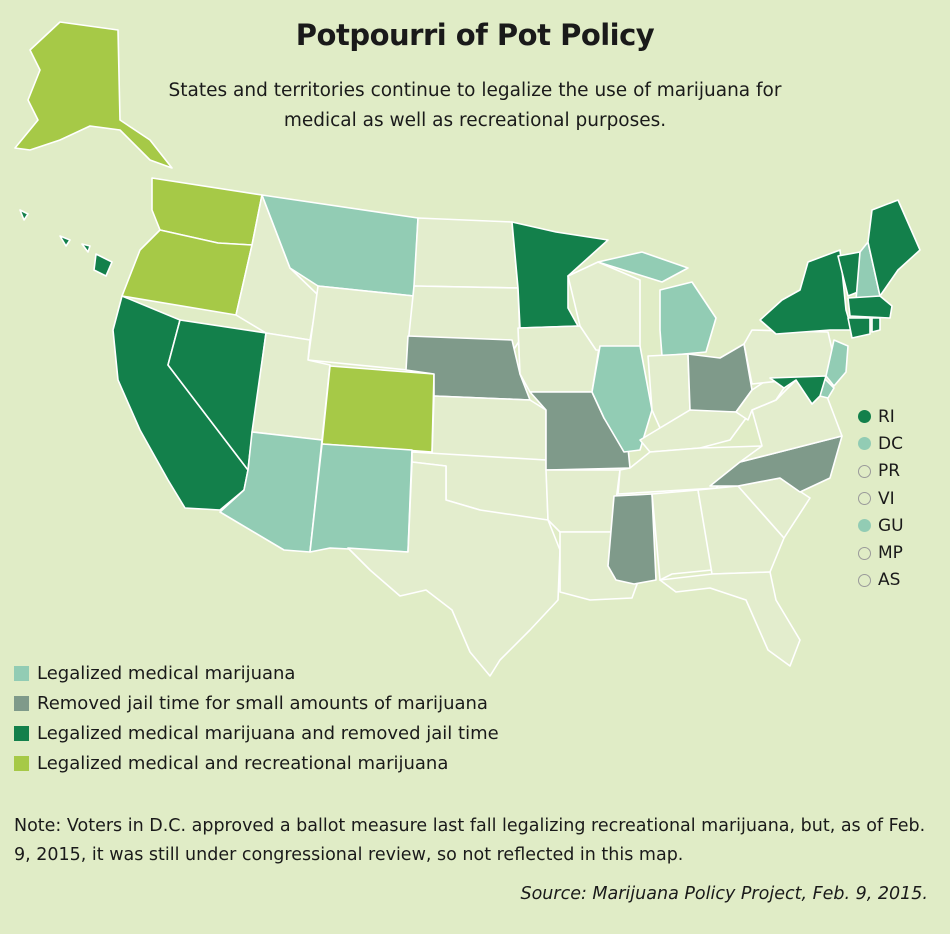  What do you see at coordinates (730, 619) in the screenshot?
I see `state-FL` at bounding box center [730, 619].